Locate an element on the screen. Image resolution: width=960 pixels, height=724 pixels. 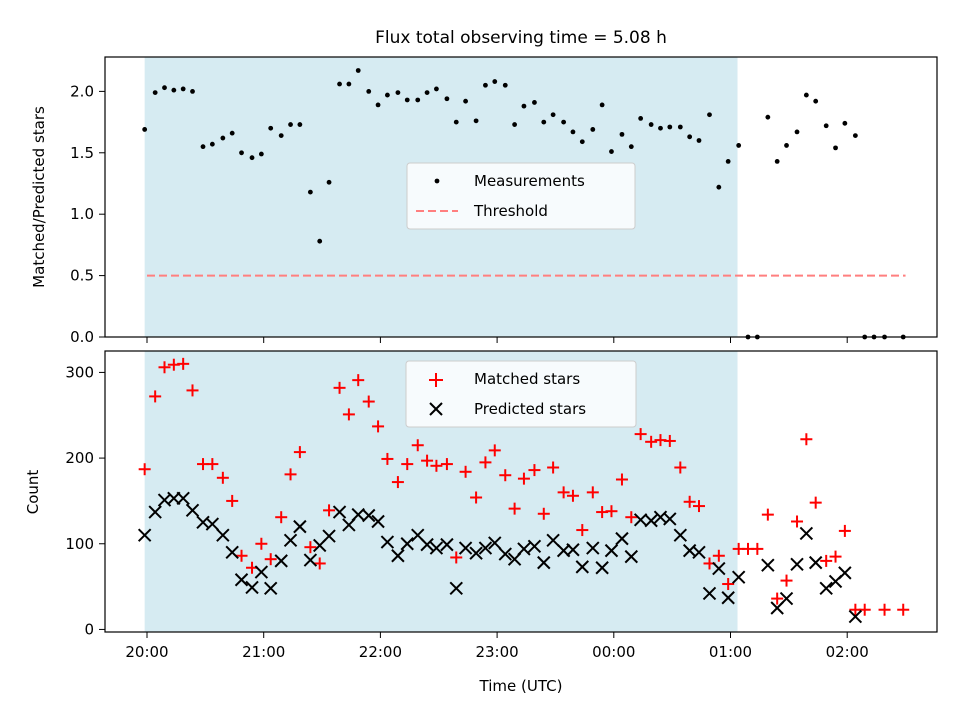
chart-title: Flux total observing time = 5.08 h is located at coordinates (521, 38).